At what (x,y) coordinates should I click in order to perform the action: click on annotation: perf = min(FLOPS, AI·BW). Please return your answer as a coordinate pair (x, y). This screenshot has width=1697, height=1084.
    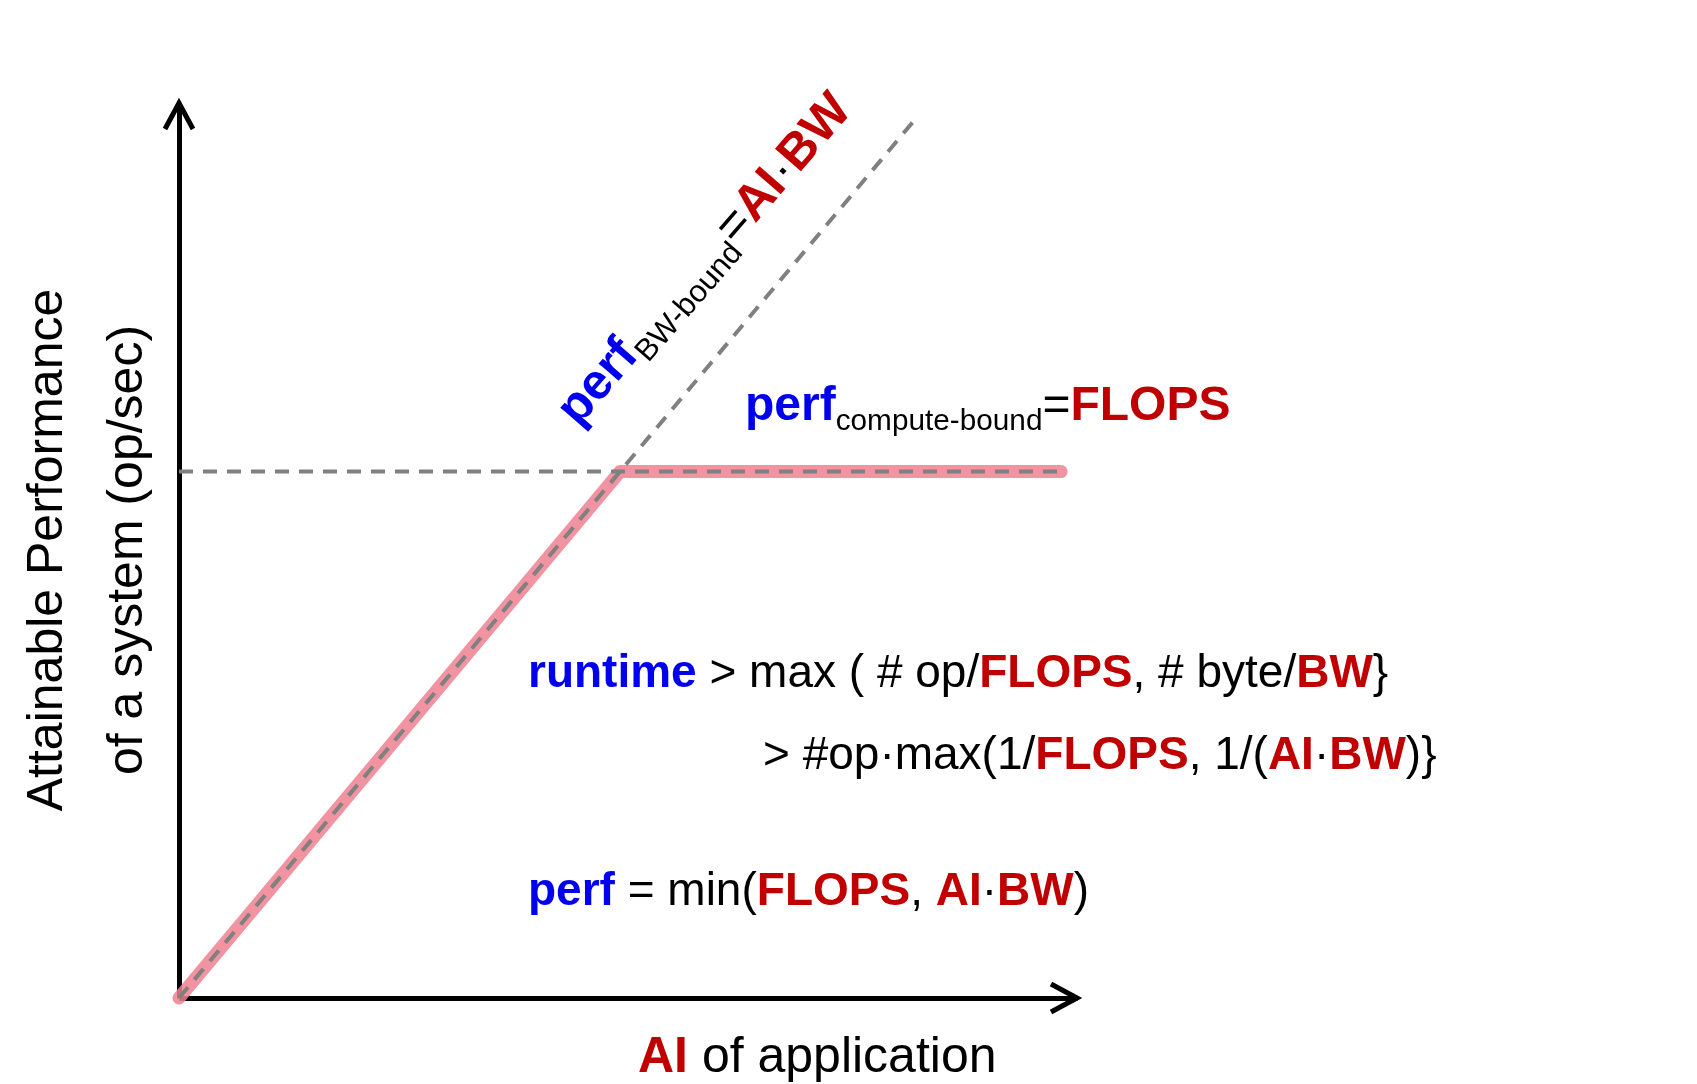
    Looking at the image, I should click on (808, 889).